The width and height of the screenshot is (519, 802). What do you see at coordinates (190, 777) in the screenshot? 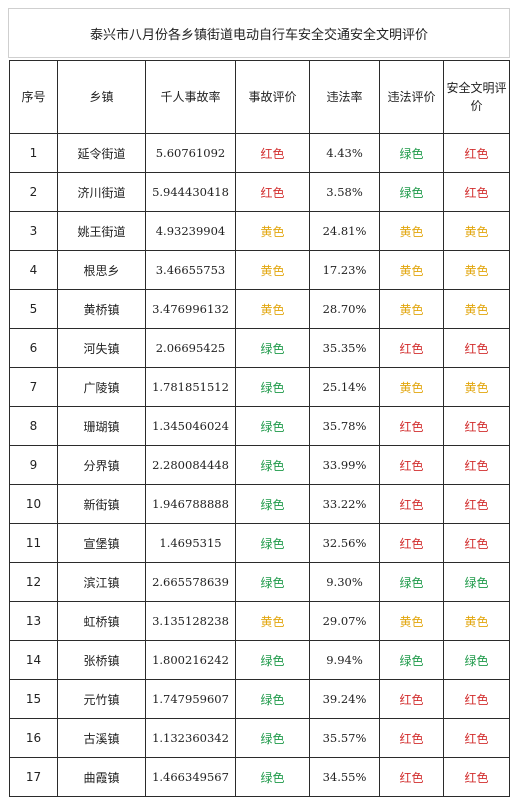
I see `cell-accident-rate: 1.466349567` at bounding box center [190, 777].